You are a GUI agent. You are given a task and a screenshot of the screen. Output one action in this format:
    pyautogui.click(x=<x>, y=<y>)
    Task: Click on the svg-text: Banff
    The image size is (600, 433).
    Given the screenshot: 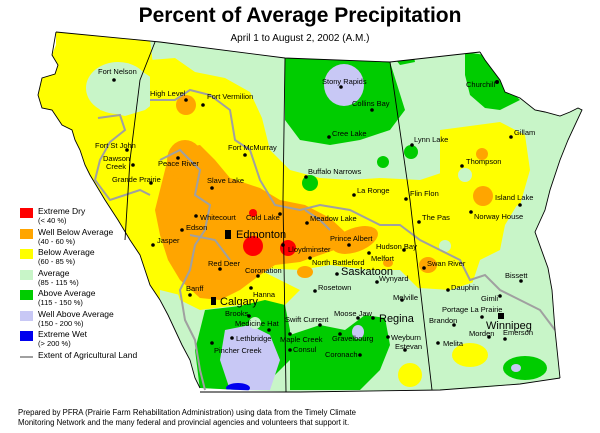 What is the action you would take?
    pyautogui.click(x=195, y=288)
    